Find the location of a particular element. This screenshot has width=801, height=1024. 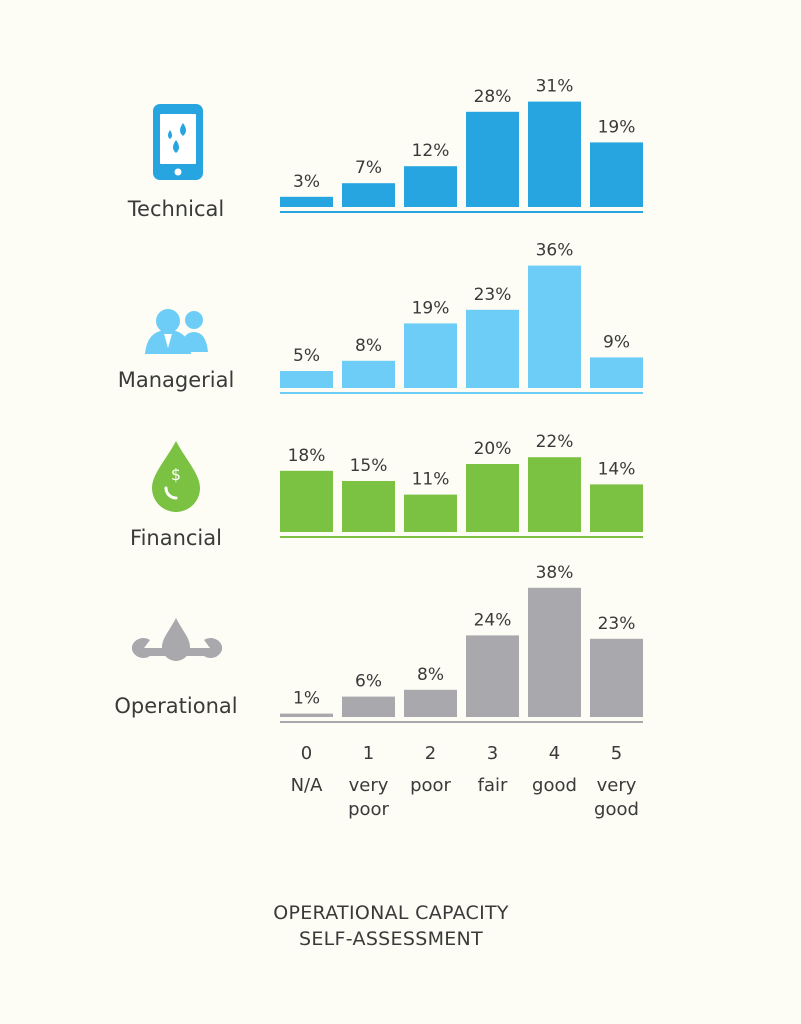

tick-label-5-0: very is located at coordinates (617, 785).